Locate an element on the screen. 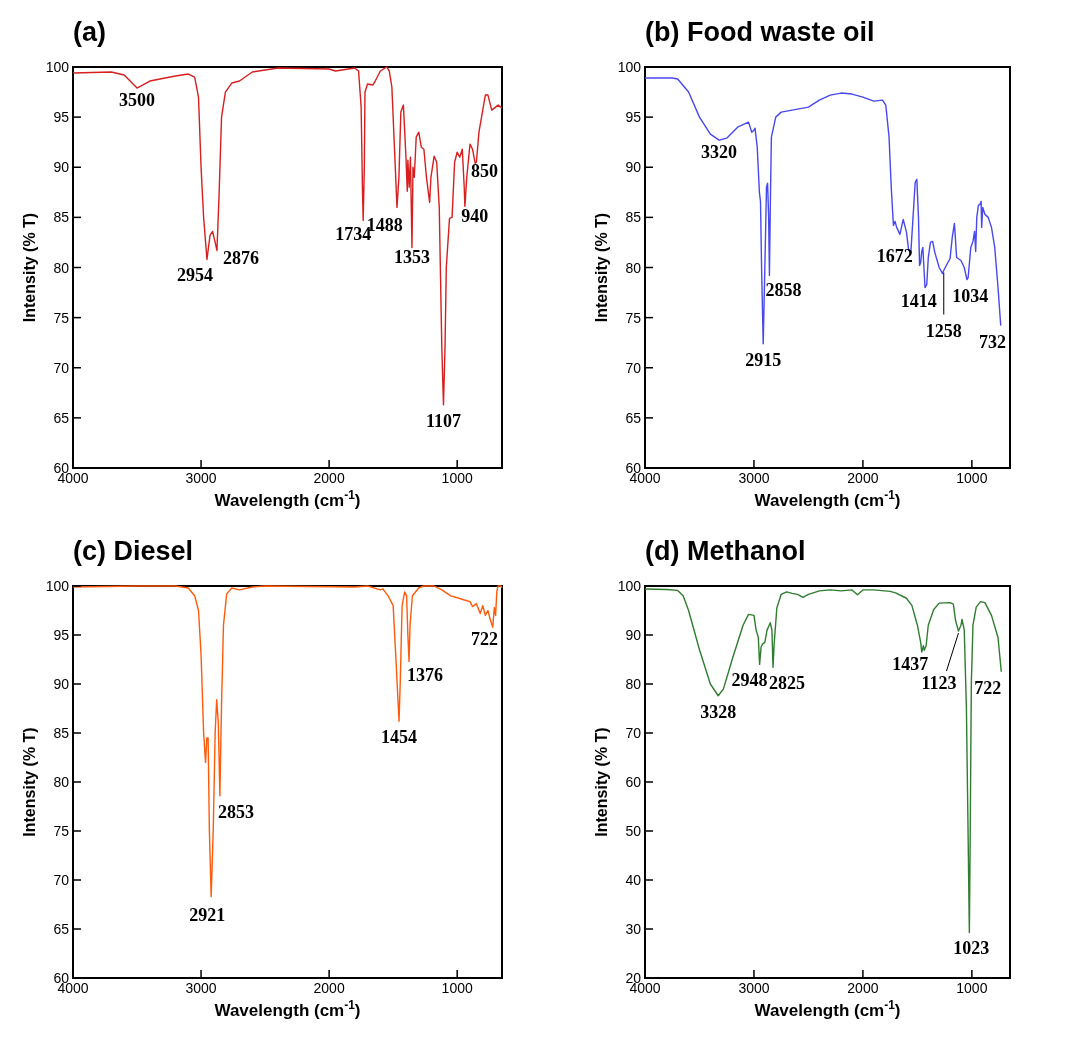  y-tick-label: 30 is located at coordinates (633, 929).